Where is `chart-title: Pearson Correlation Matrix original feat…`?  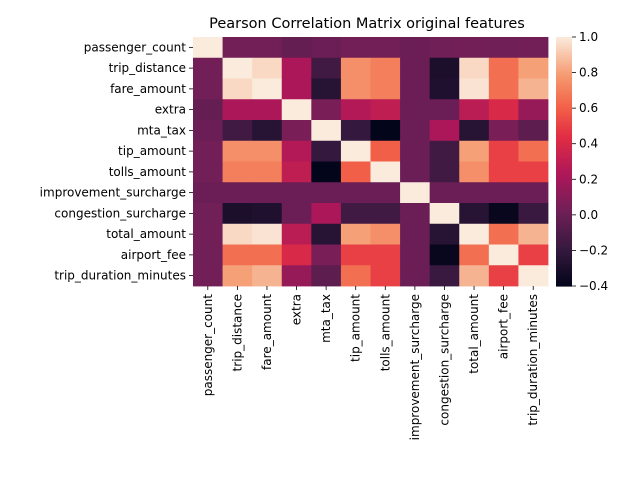
chart-title: Pearson Correlation Matrix original feat… is located at coordinates (367, 24).